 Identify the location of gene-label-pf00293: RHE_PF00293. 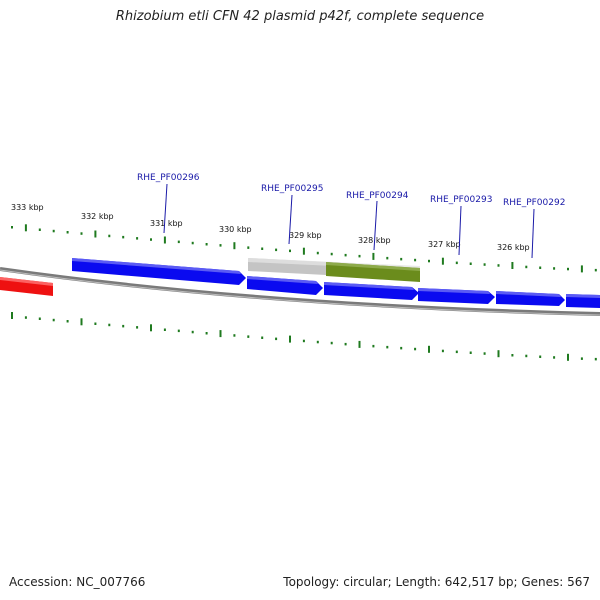
(461, 200).